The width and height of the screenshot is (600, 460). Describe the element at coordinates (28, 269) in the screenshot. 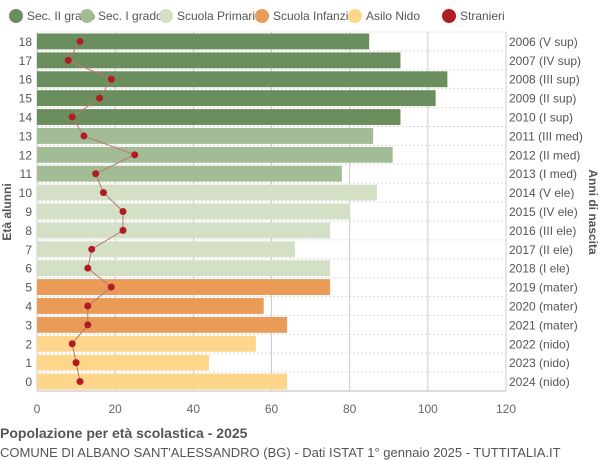

I see `y-tick-label: 6` at that location.